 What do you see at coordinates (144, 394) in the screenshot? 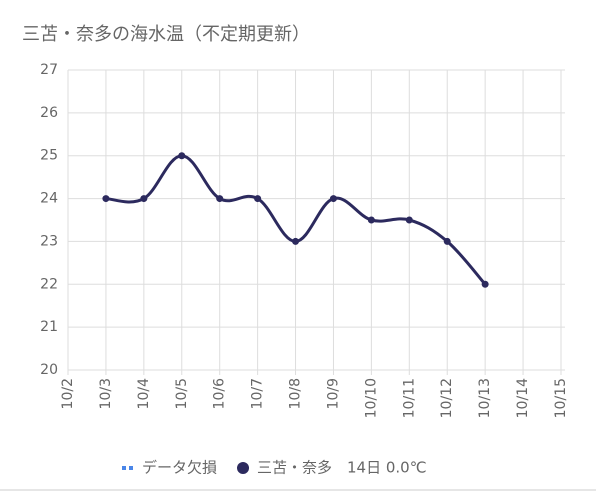
I see `x-tick-label: 10/4` at bounding box center [144, 394].